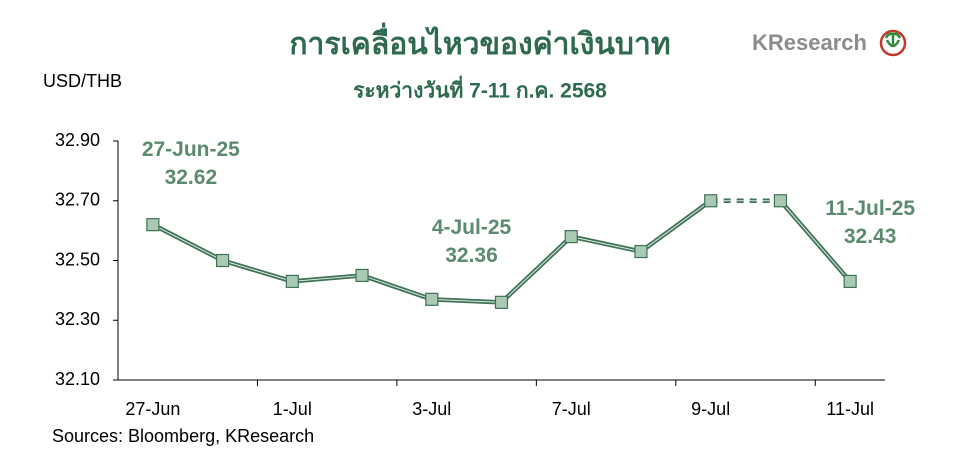 This screenshot has width=973, height=472. What do you see at coordinates (292, 409) in the screenshot?
I see `x-tick-label: 1-Jul` at bounding box center [292, 409].